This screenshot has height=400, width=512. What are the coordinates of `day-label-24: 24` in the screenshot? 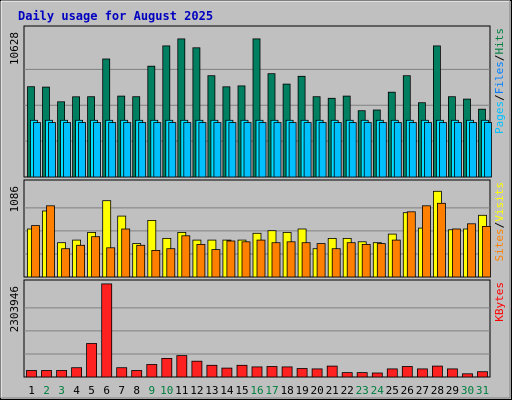 It's located at (378, 390).